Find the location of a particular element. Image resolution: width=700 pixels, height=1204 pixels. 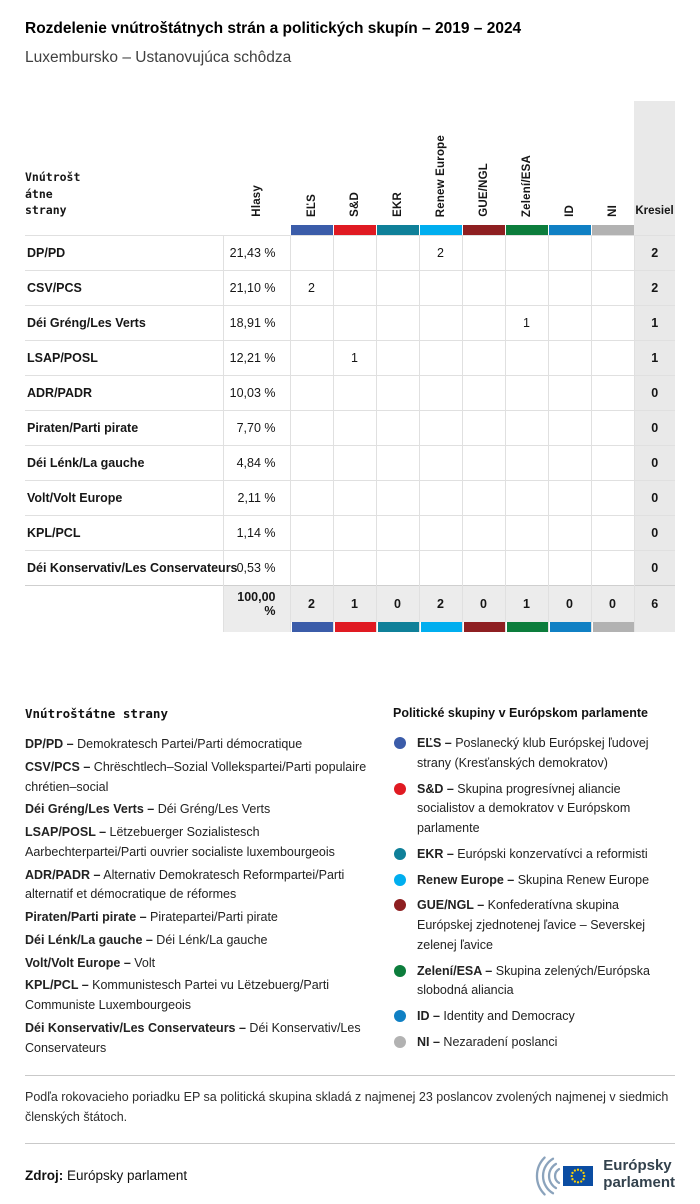

table-row: Déi Gréng/Les Verts 18,91 % 1 1 is located at coordinates (350, 323).